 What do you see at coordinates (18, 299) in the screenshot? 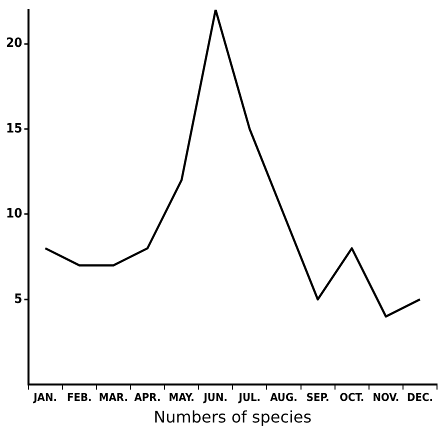
I see `y-tick-label: 5` at bounding box center [18, 299].